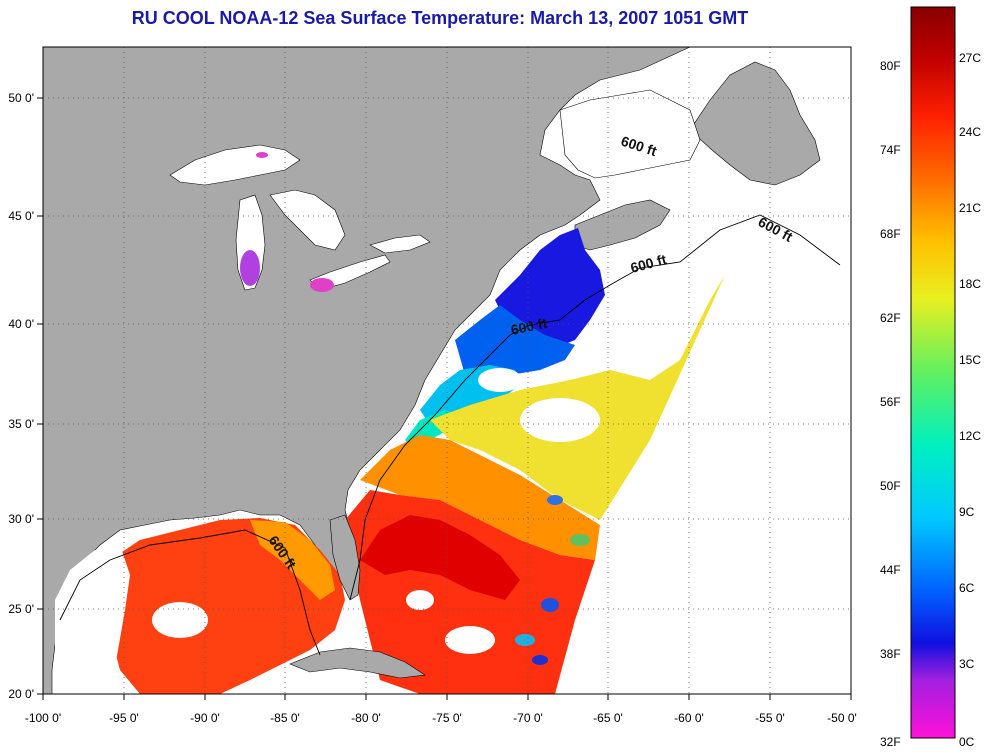 The width and height of the screenshot is (984, 754). I want to click on colorbar-c-label: 12C, so click(970, 436).